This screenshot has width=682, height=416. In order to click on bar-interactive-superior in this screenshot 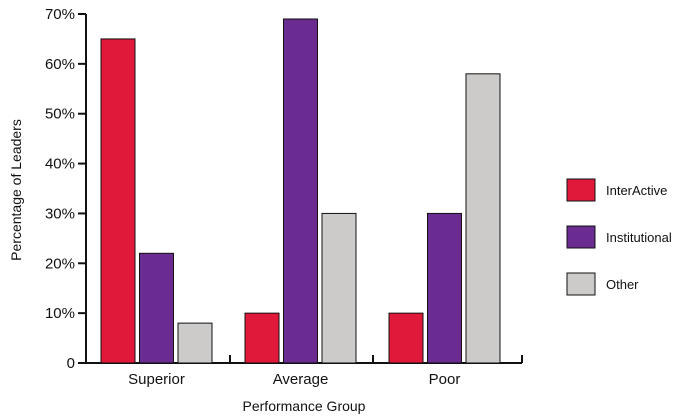, I will do `click(118, 201)`.